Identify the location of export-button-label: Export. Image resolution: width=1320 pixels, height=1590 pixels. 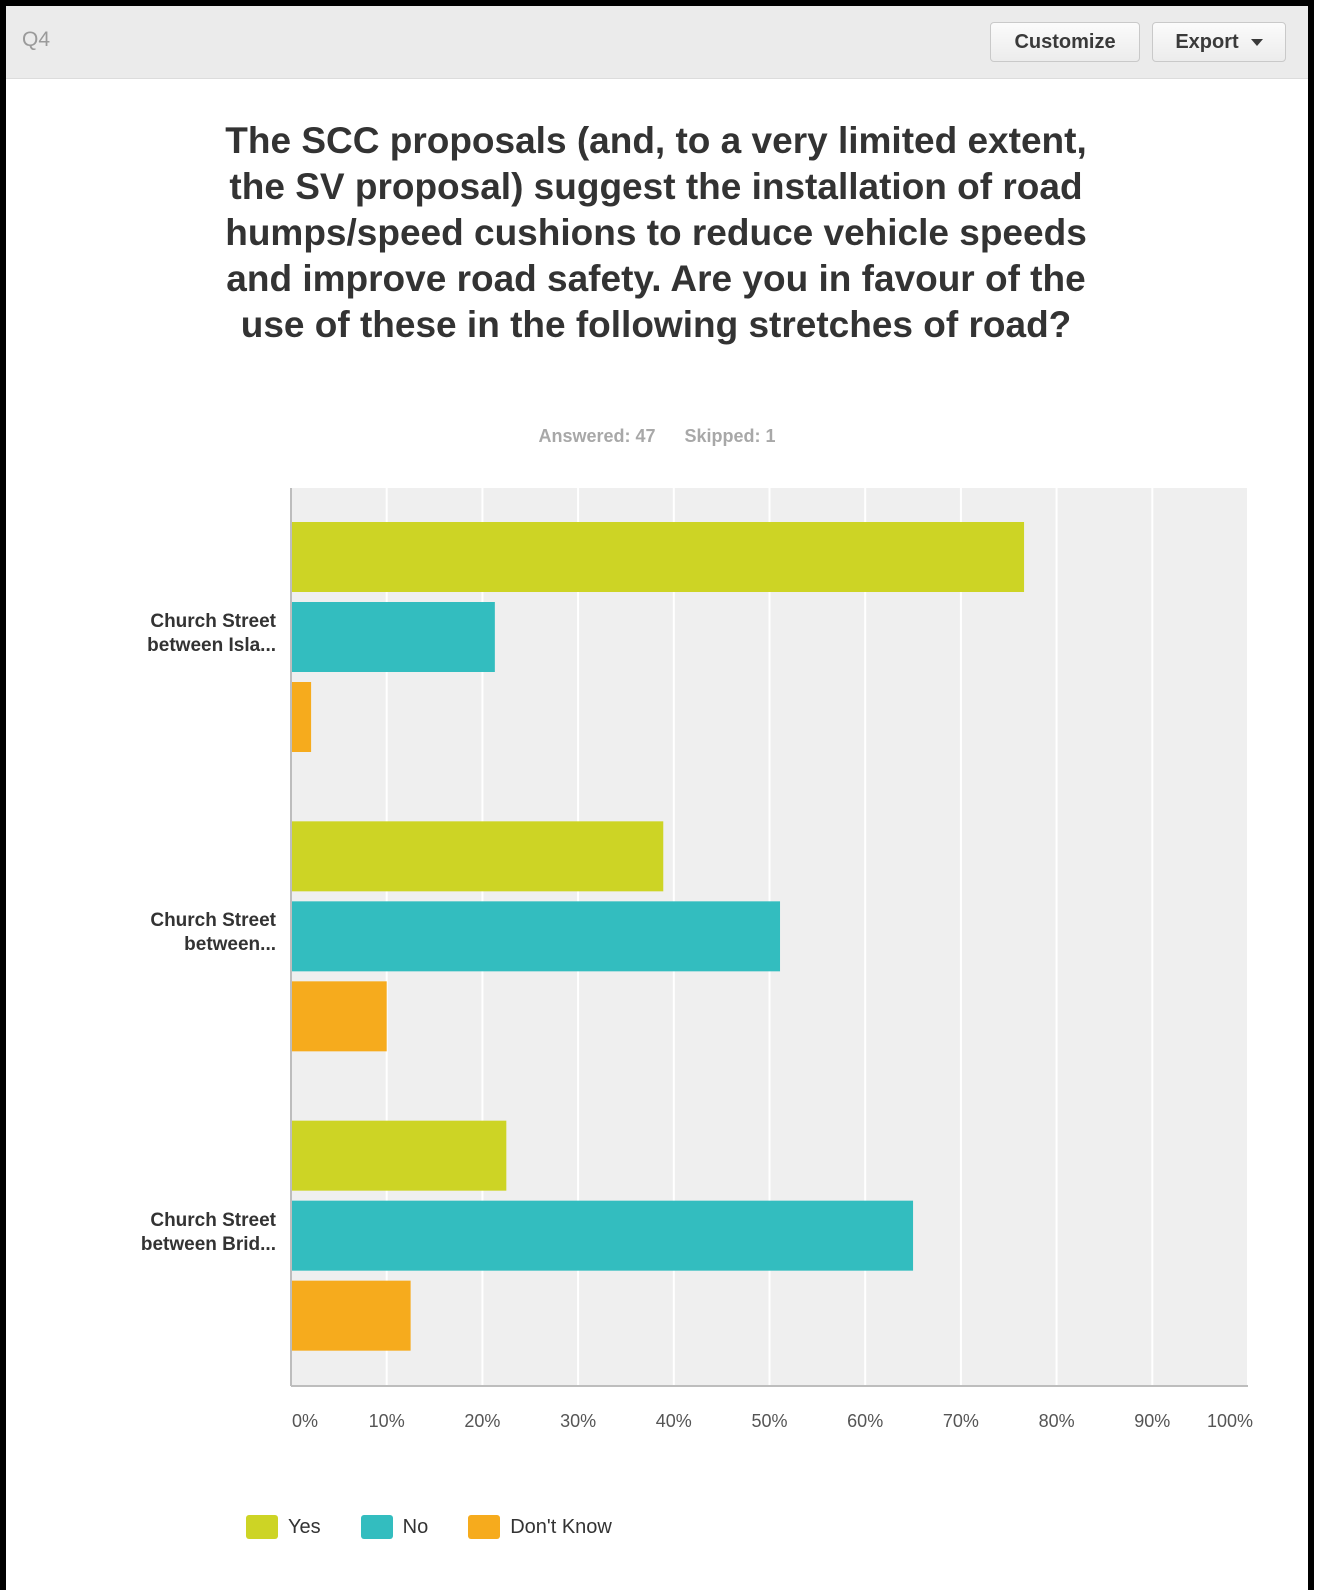
(1207, 41).